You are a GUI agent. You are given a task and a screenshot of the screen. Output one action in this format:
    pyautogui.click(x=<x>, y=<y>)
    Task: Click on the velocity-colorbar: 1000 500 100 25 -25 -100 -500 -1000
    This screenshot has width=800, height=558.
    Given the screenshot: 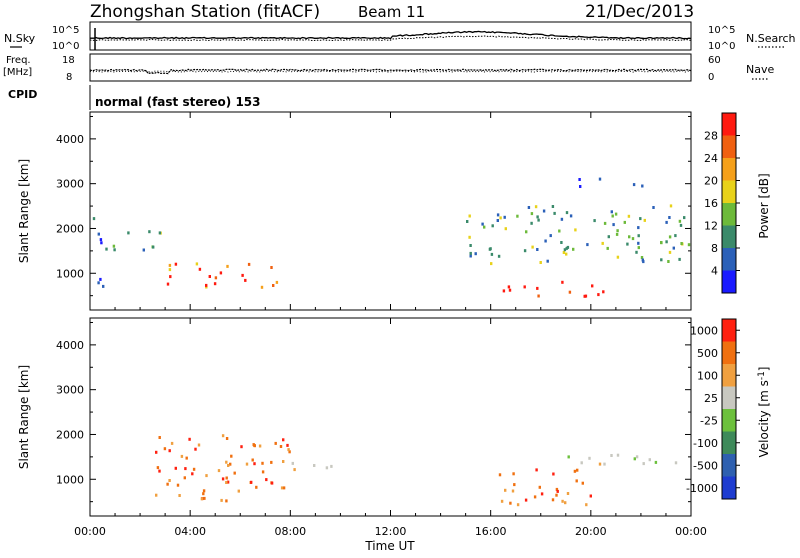 What is the action you would take?
    pyautogui.click(x=713, y=409)
    